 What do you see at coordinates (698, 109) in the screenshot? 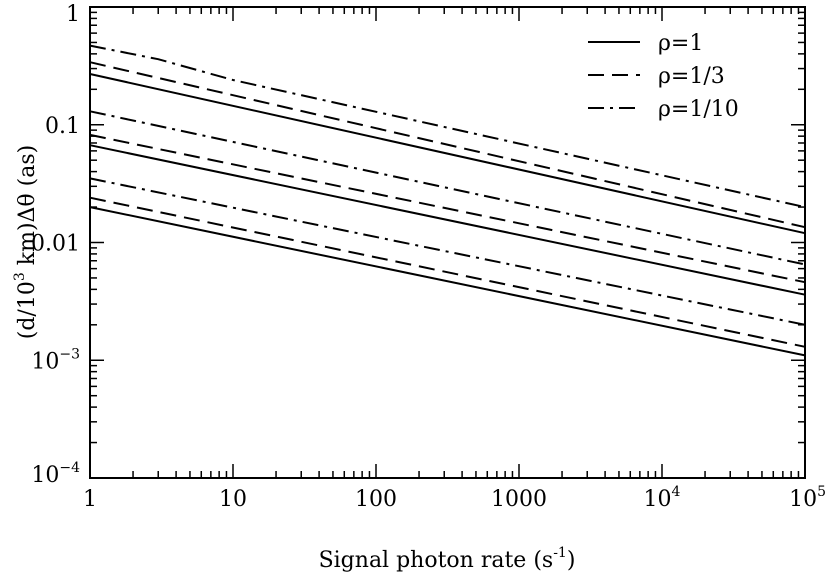
I see `legend-label: ρ=1/10` at bounding box center [698, 109].